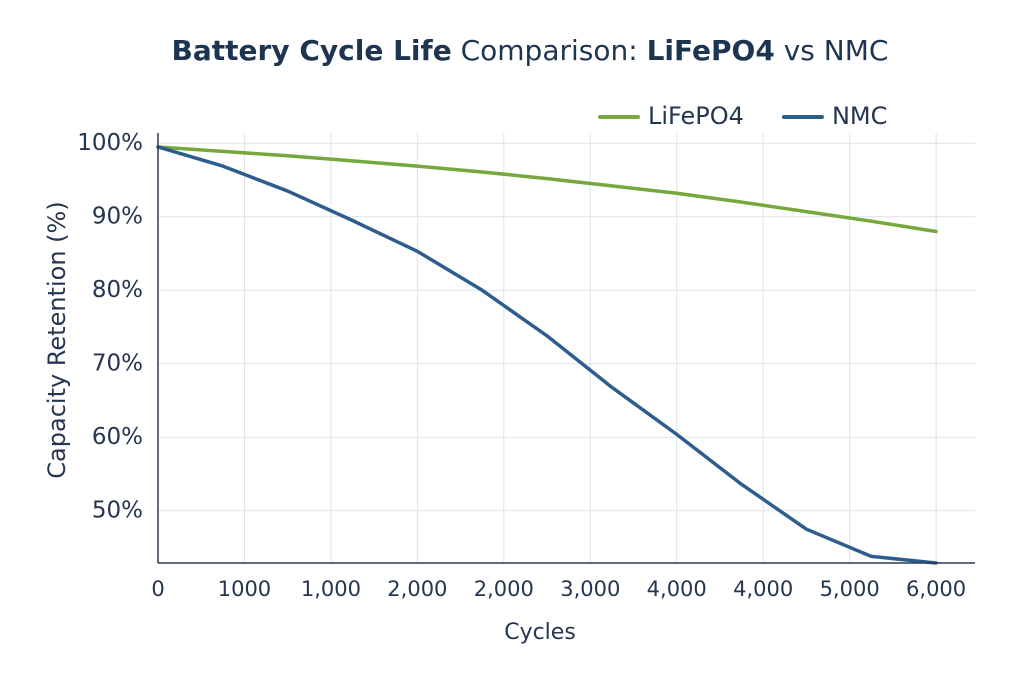 This screenshot has height=687, width=1030. Describe the element at coordinates (590, 589) in the screenshot. I see `x-tick-label: 3,000` at that location.